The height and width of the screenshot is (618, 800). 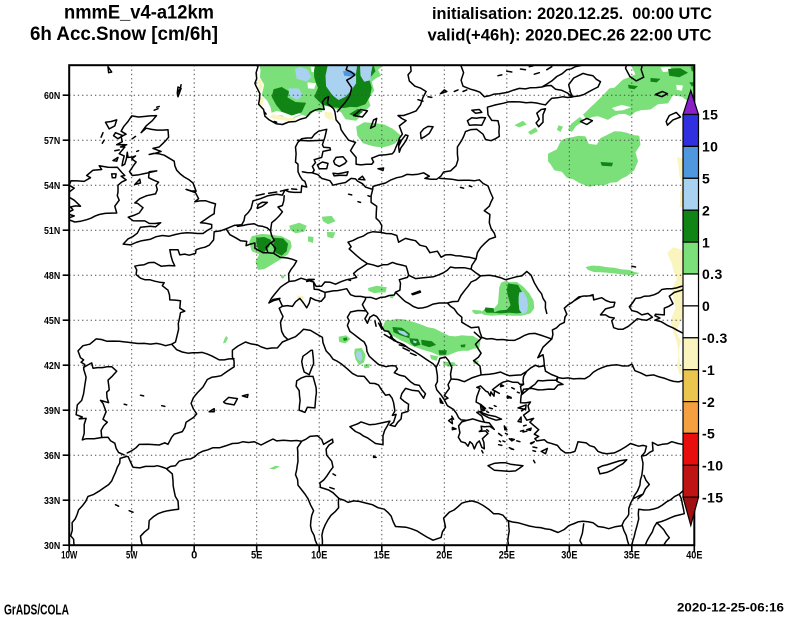 What do you see at coordinates (708, 402) in the screenshot?
I see `svg-text: -2` at bounding box center [708, 402].